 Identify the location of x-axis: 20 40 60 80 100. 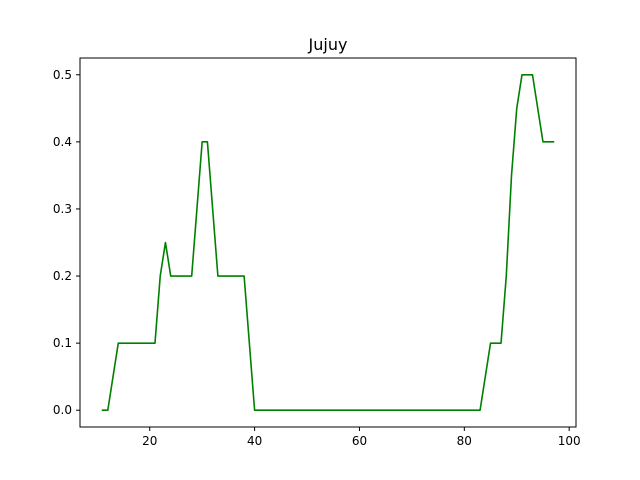
(361, 437).